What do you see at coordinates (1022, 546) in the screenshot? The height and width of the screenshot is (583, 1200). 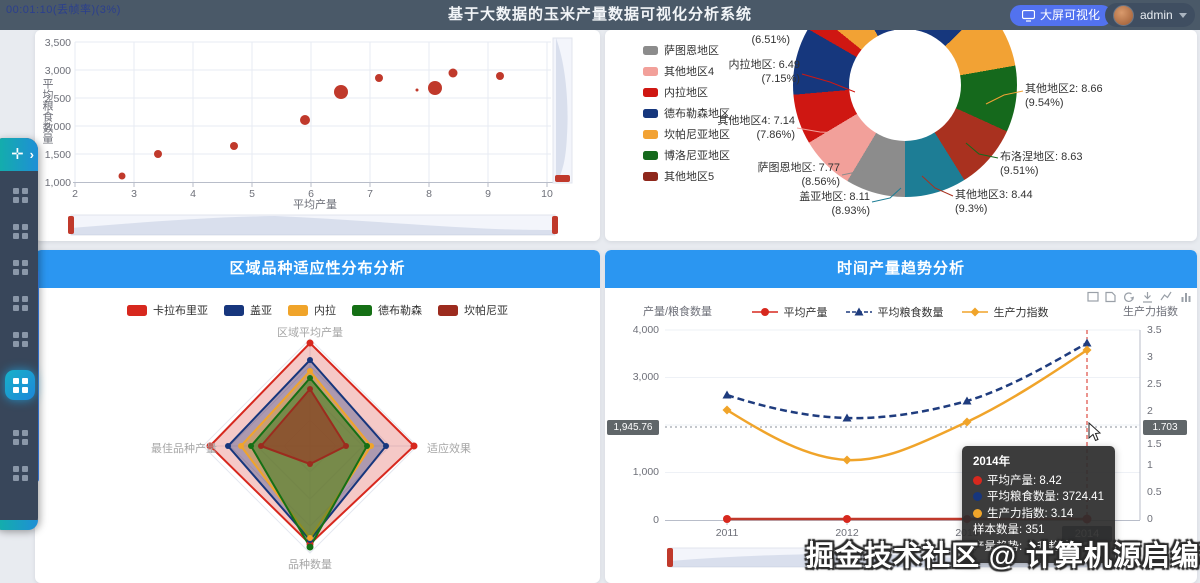 I see `tooltip-row: 产量趋势: 上升趋势` at bounding box center [1022, 546].